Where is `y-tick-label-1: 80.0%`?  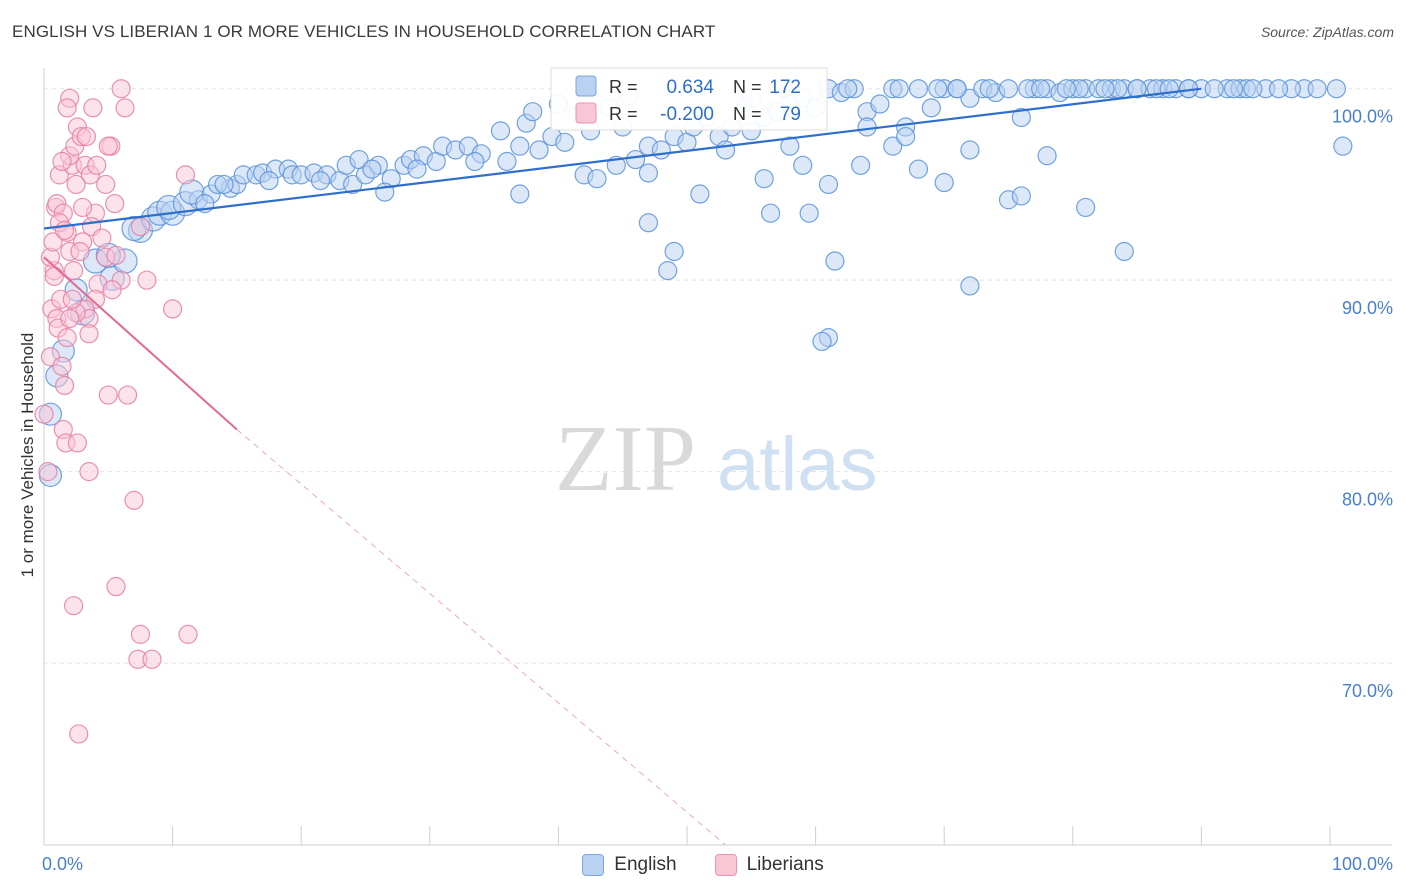 y-tick-label-1: 80.0% is located at coordinates (1367, 500).